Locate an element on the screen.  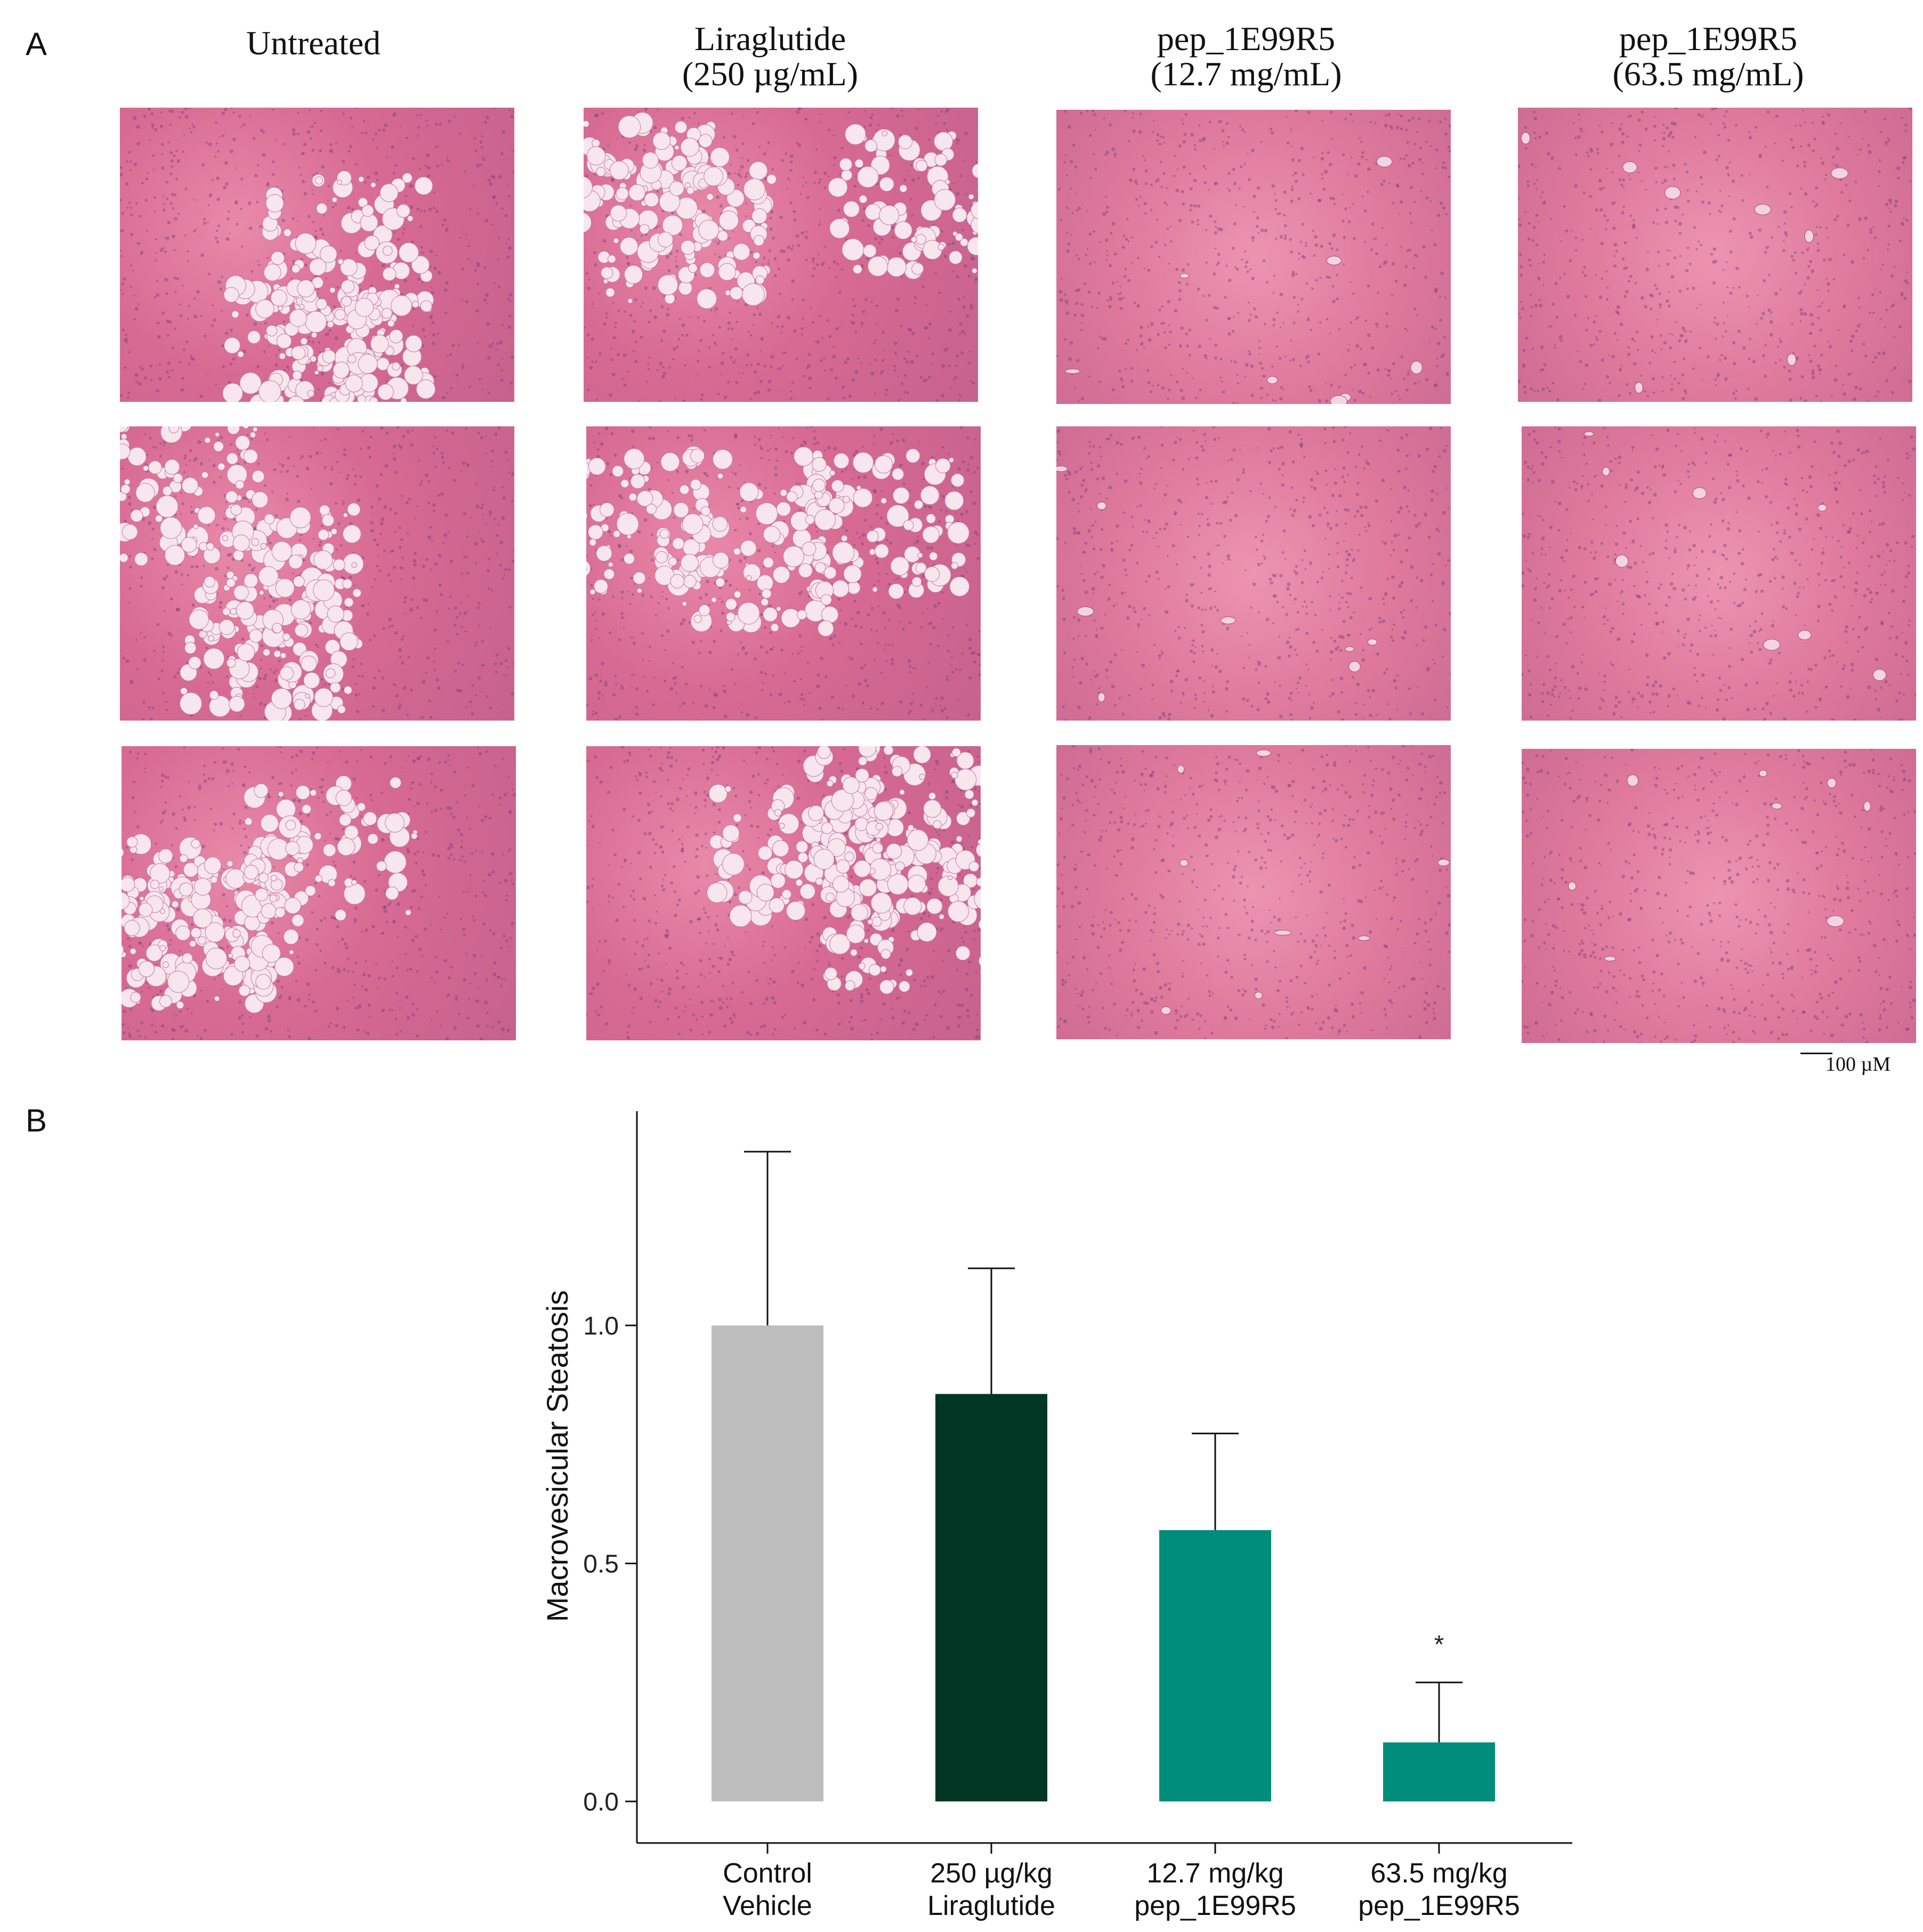
category-label-line1: 250 µg/kg is located at coordinates (991, 1873).